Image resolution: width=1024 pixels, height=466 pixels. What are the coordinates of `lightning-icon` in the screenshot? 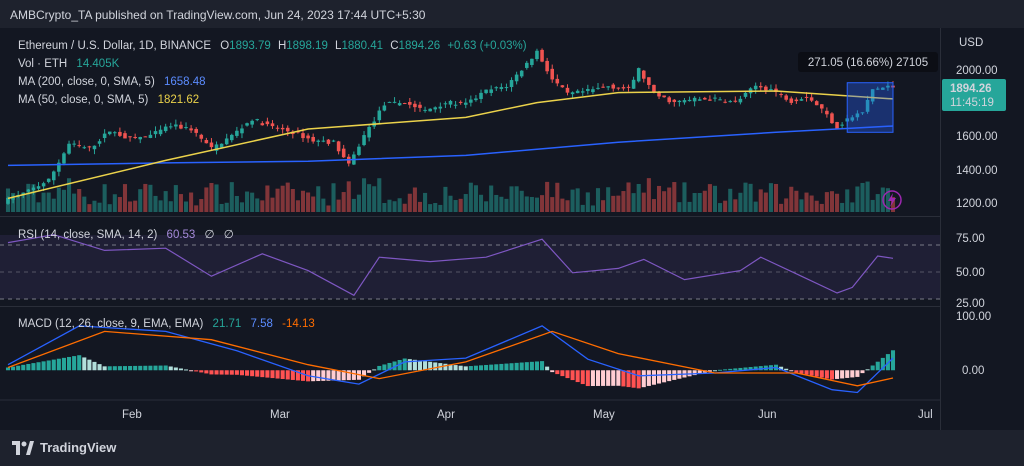 It's located at (892, 200).